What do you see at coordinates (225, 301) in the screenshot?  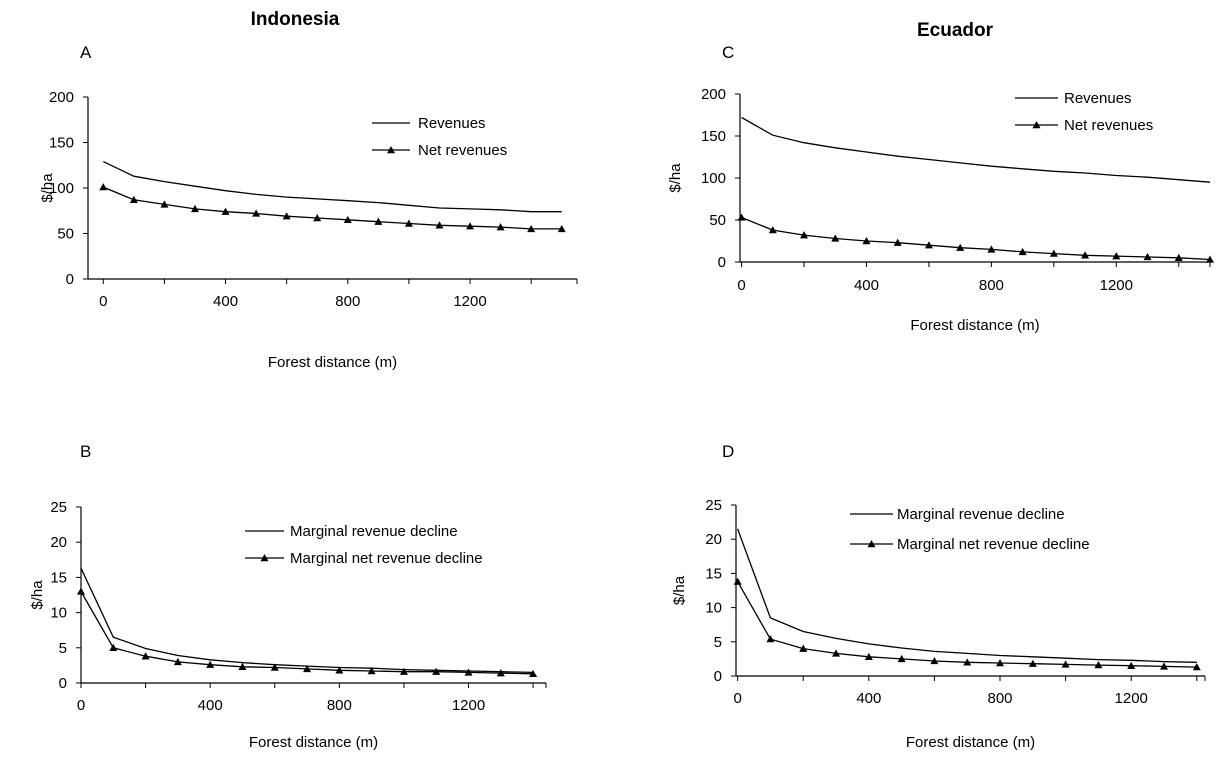 I see `chart-a-x-tick-label: 400` at bounding box center [225, 301].